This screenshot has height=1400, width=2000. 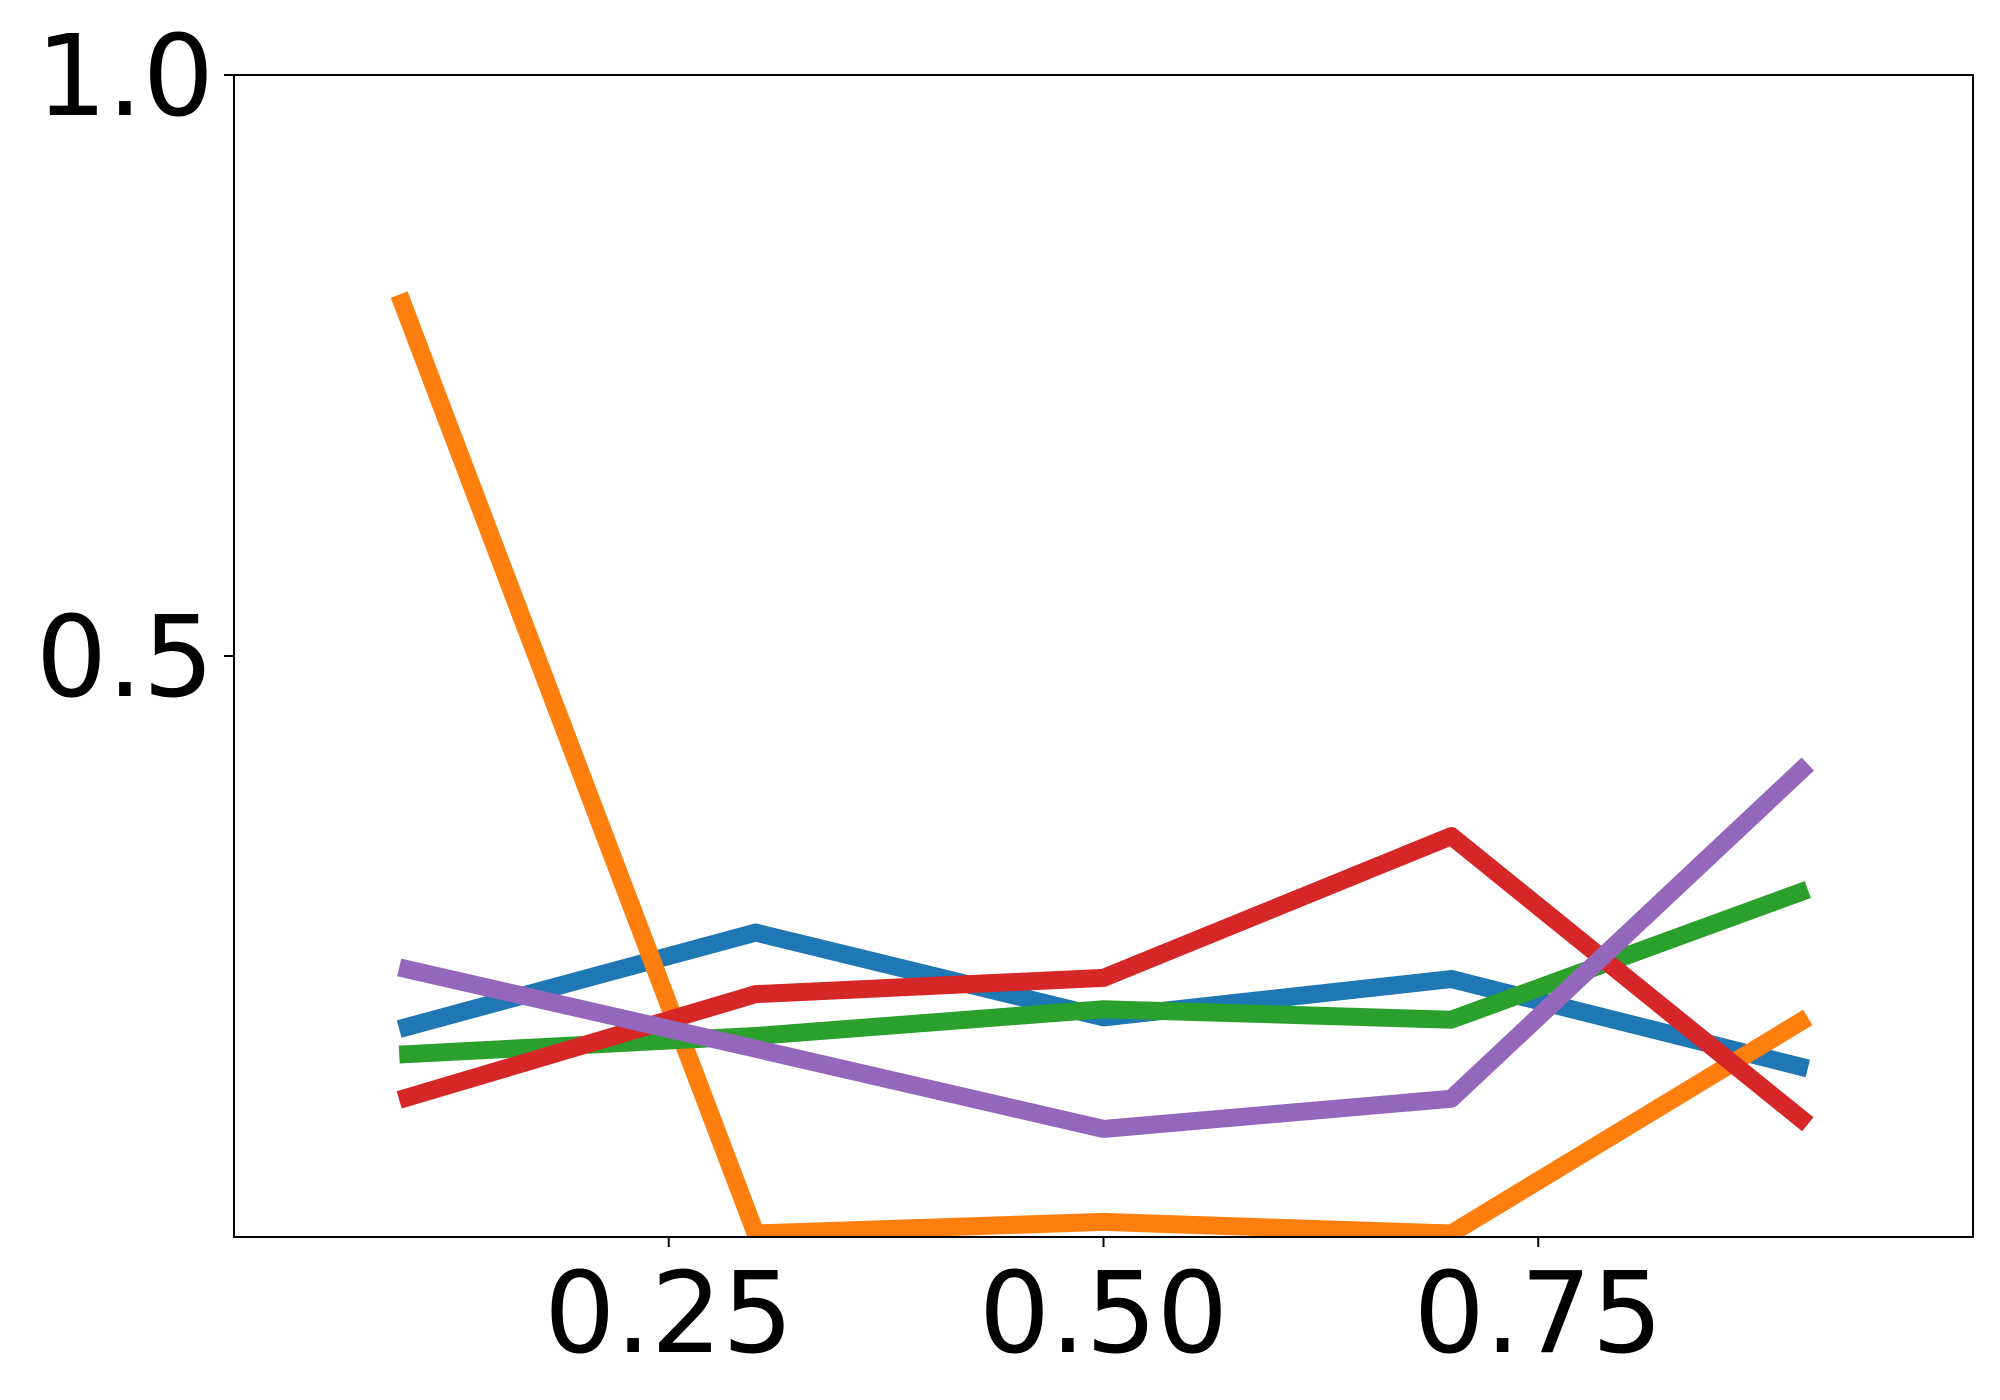 What do you see at coordinates (1103, 1314) in the screenshot?
I see `x-tick-label: 0.50` at bounding box center [1103, 1314].